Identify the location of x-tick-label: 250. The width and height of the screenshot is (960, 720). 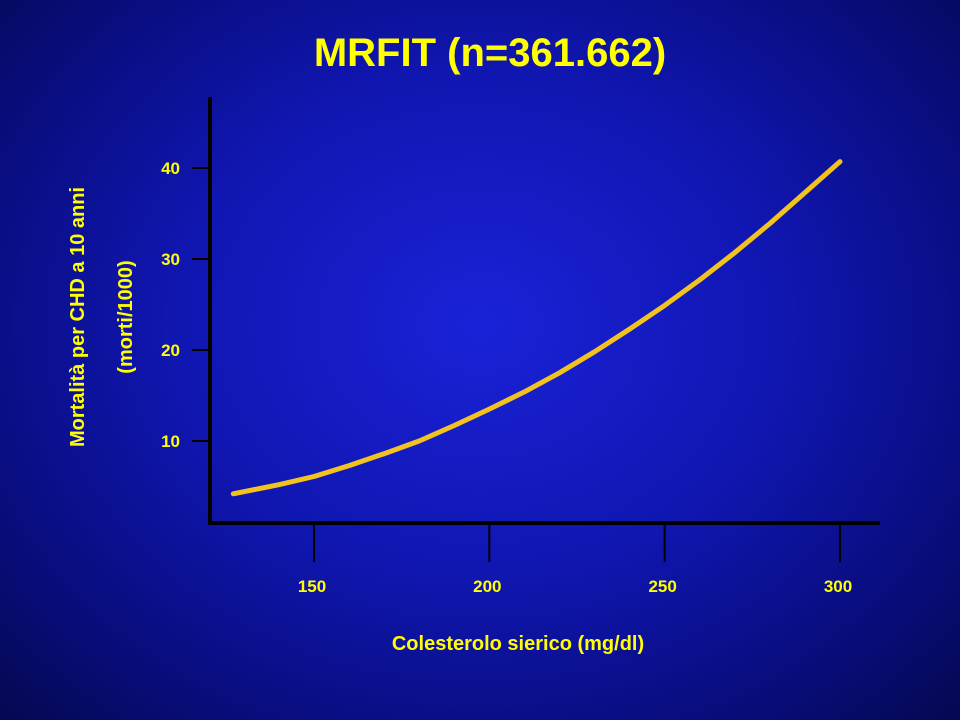
(662, 586).